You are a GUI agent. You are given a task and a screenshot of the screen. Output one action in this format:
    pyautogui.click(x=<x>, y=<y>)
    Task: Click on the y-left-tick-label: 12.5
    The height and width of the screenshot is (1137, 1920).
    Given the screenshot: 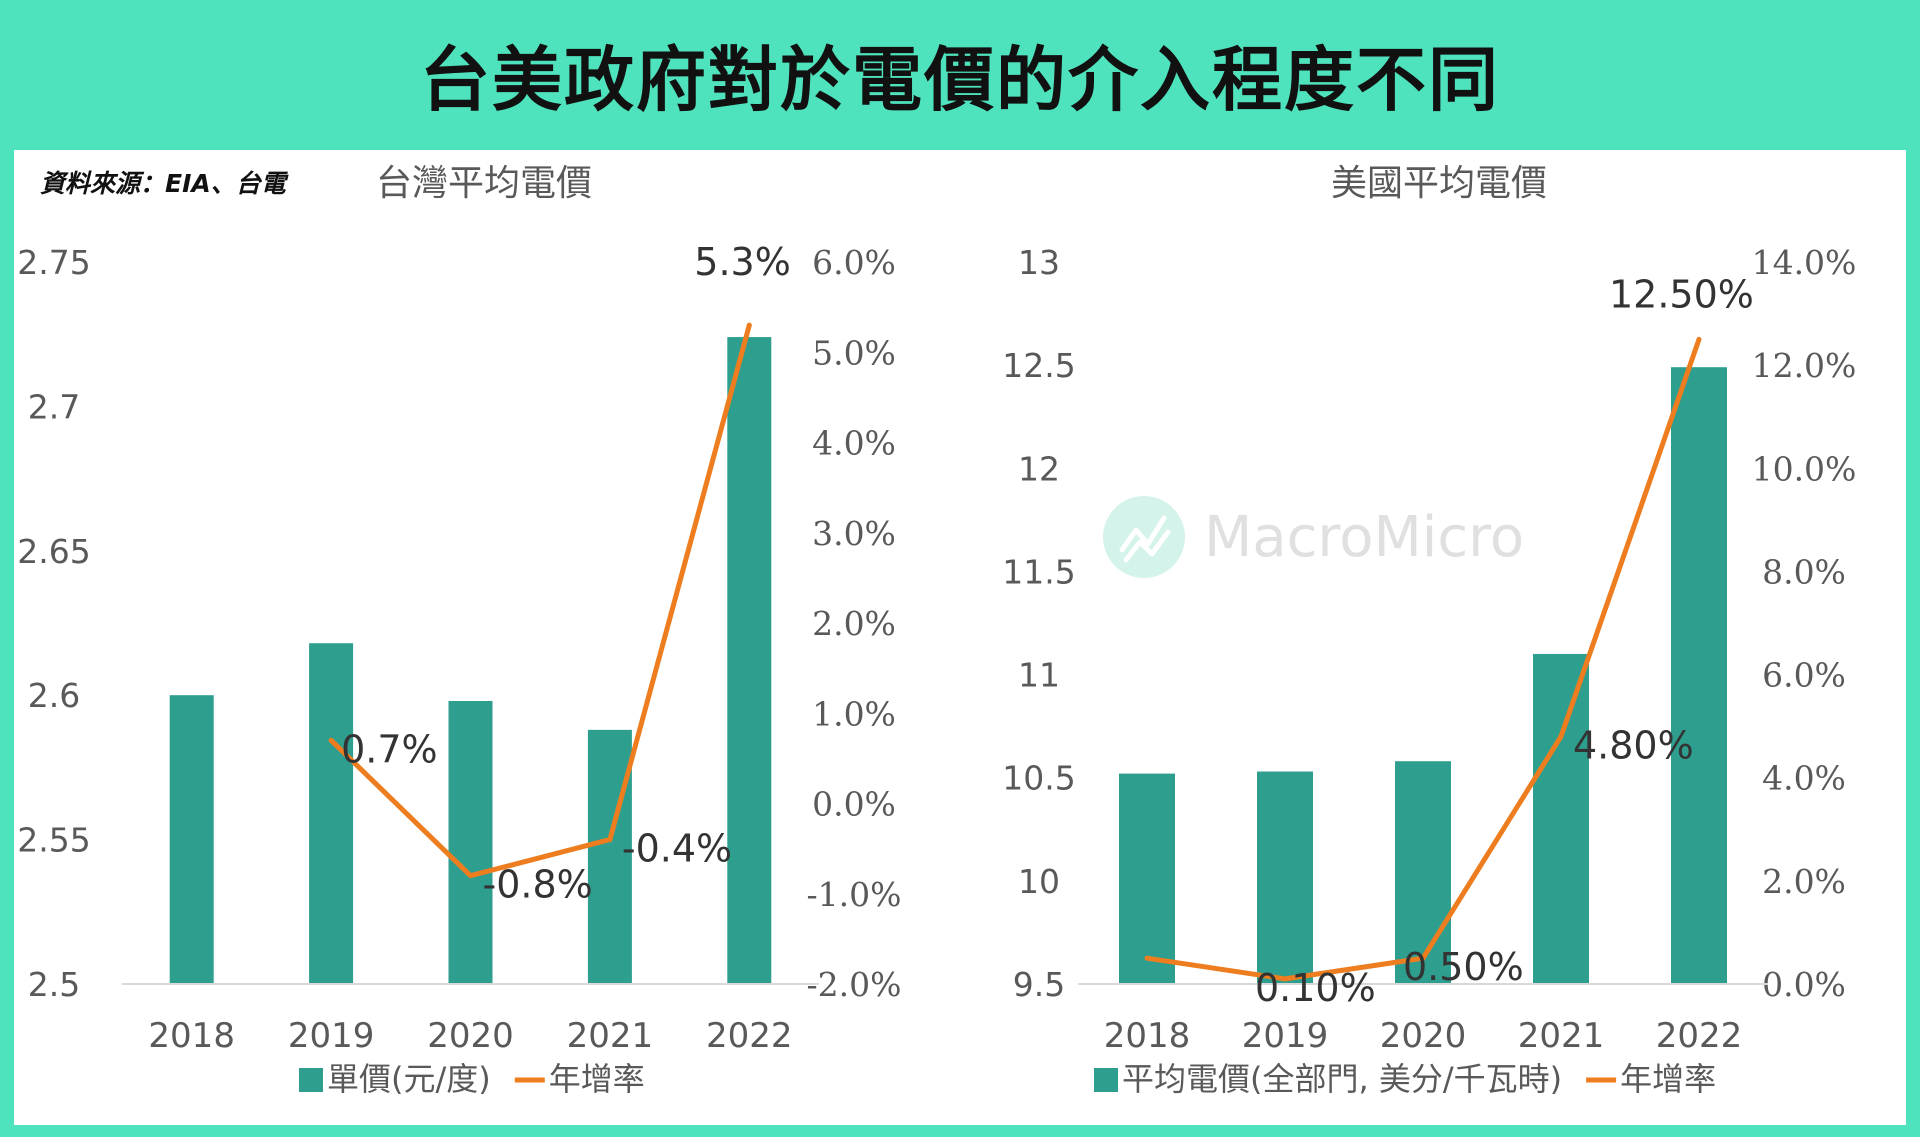 What is the action you would take?
    pyautogui.click(x=1038, y=365)
    